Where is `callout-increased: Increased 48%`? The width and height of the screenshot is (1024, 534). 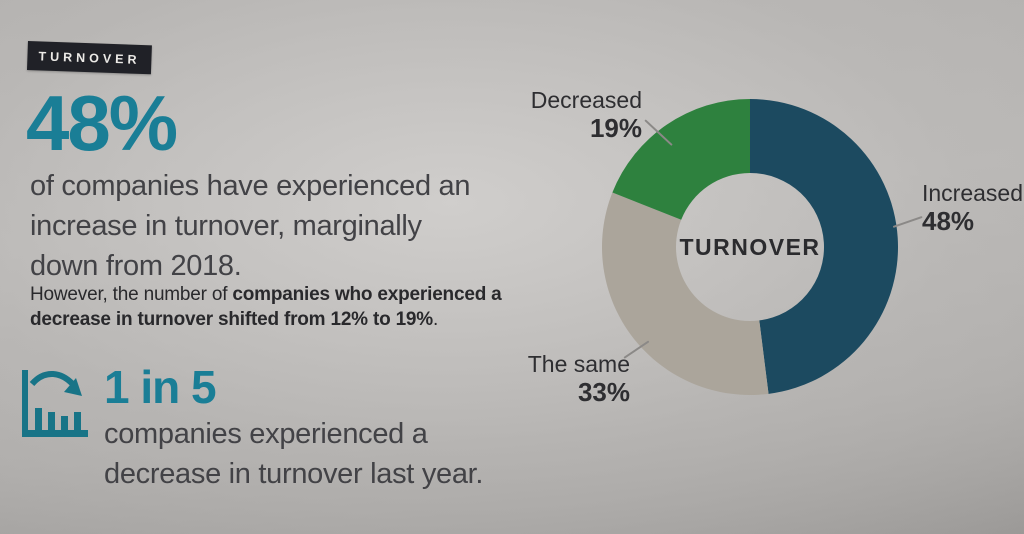 callout-increased: Increased 48% is located at coordinates (973, 207).